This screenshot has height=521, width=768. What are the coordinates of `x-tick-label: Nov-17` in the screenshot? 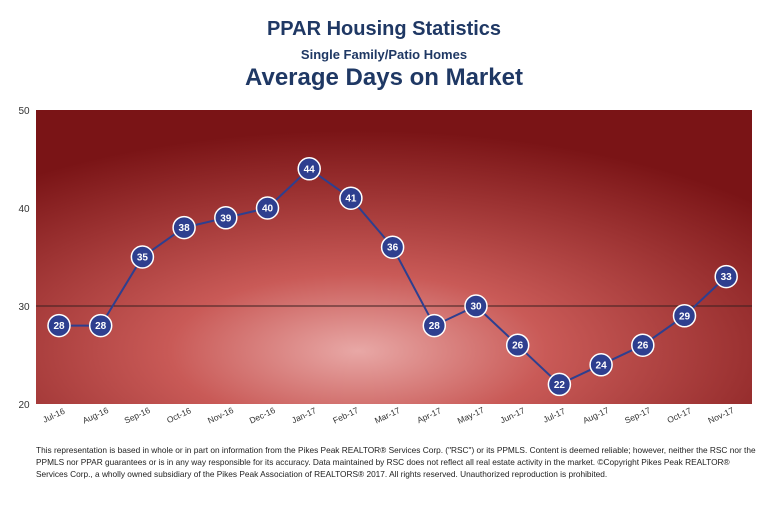 It's located at (720, 415).